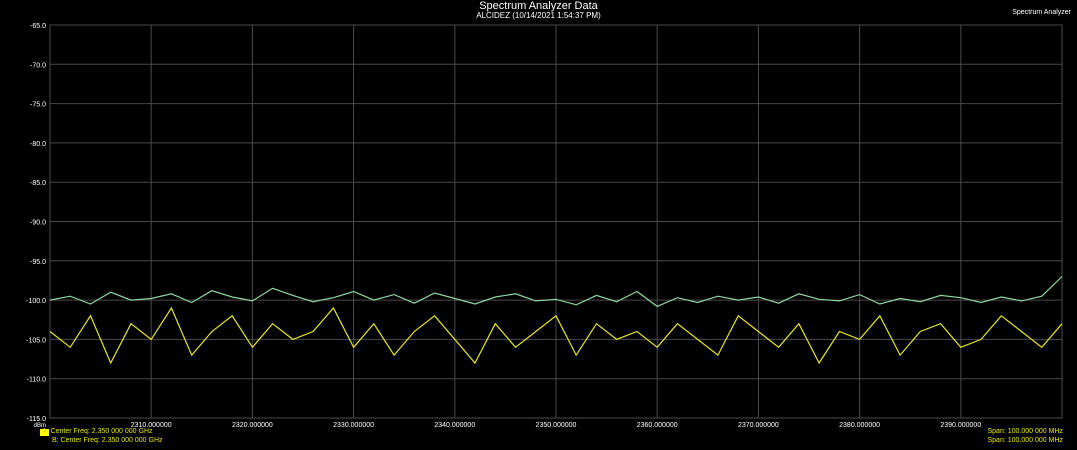 This screenshot has width=1077, height=450. What do you see at coordinates (556, 292) in the screenshot?
I see `series-line-b` at bounding box center [556, 292].